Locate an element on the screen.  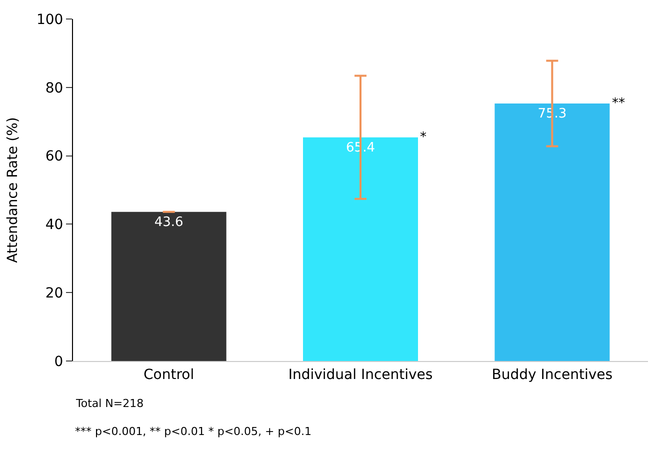
annotation: * is located at coordinates (423, 137).